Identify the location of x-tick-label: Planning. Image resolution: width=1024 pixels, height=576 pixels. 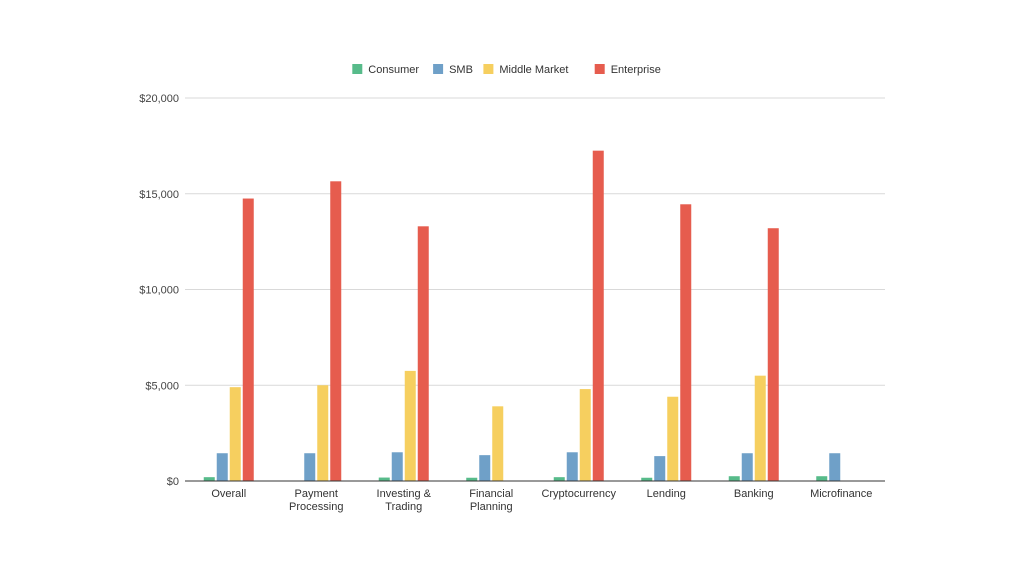
(491, 507).